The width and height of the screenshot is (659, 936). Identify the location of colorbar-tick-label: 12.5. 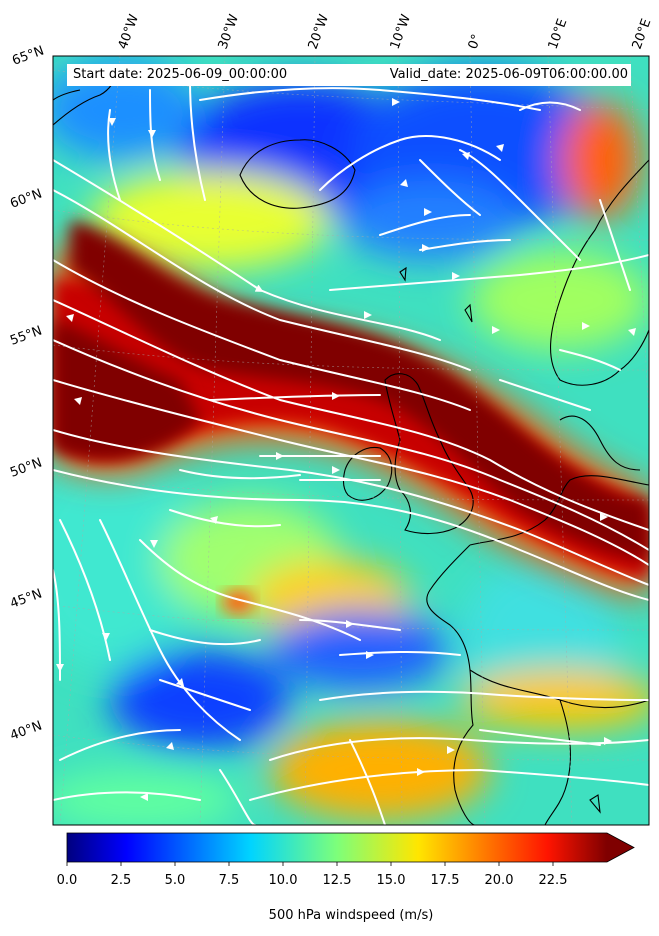
(337, 880).